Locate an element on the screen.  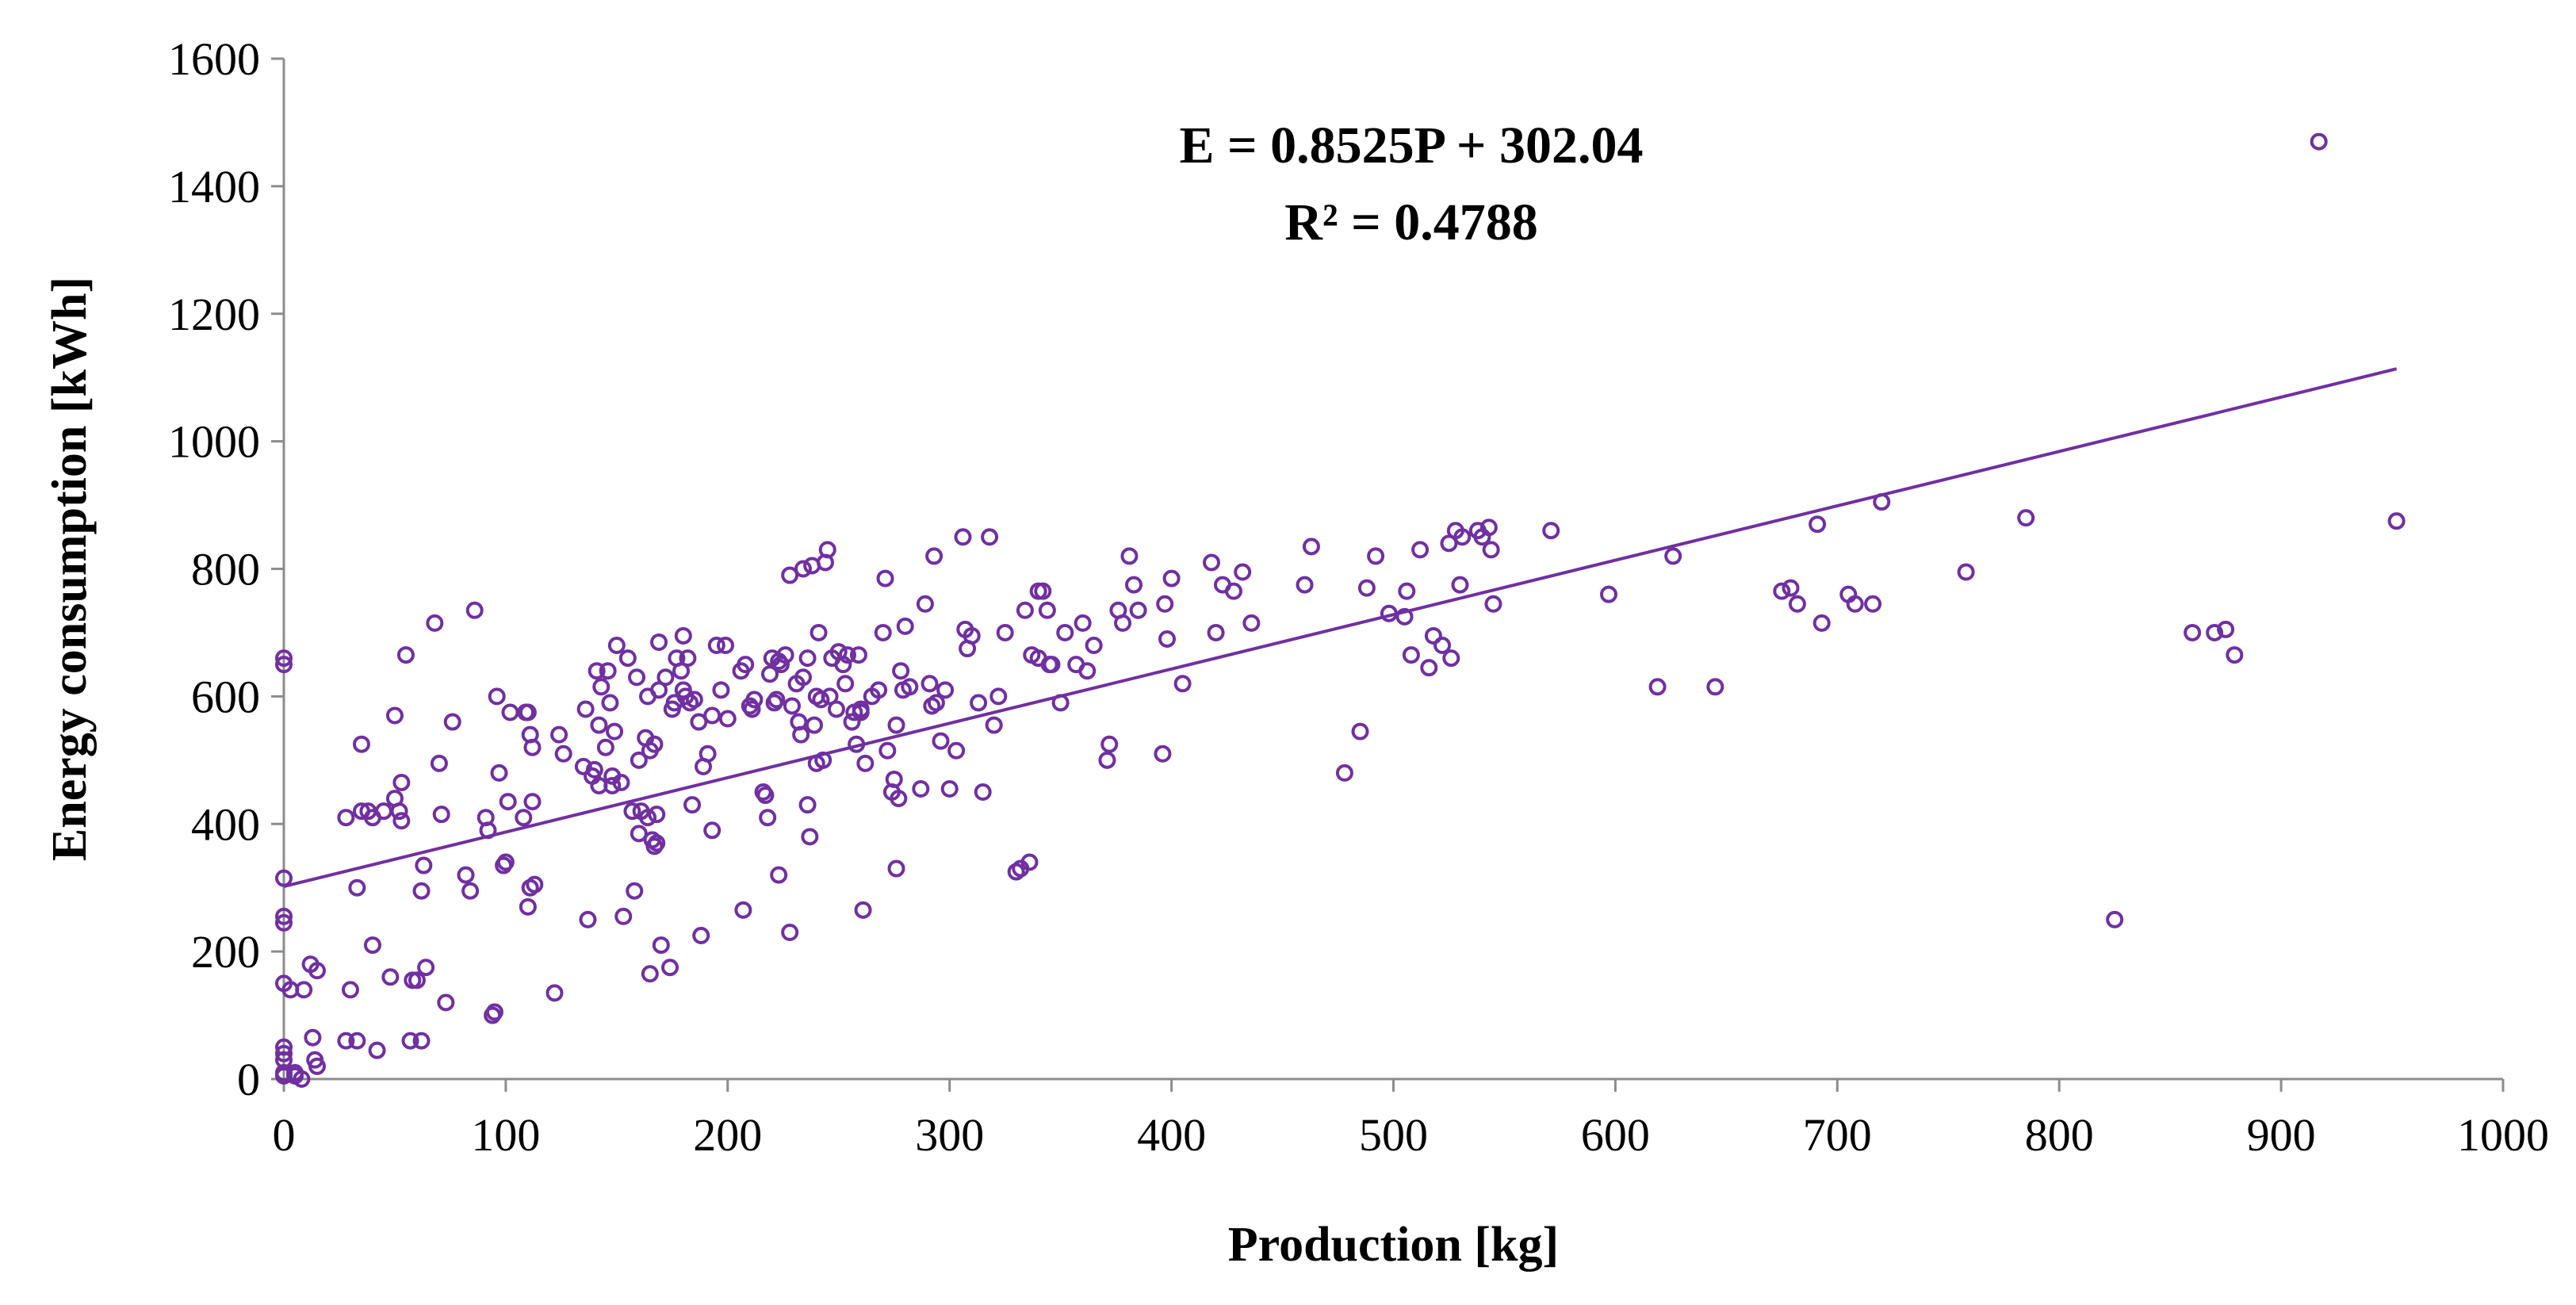
y-tick-label: 1000 is located at coordinates (214, 442).